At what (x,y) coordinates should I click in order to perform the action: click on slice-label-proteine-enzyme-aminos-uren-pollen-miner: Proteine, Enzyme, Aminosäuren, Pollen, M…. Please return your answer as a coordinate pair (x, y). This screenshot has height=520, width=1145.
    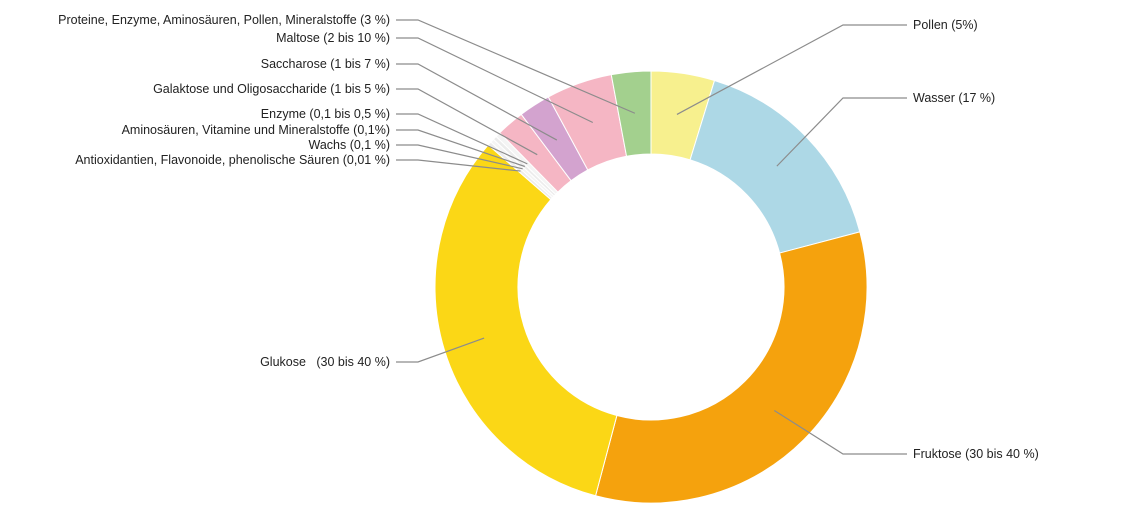
    Looking at the image, I should click on (224, 20).